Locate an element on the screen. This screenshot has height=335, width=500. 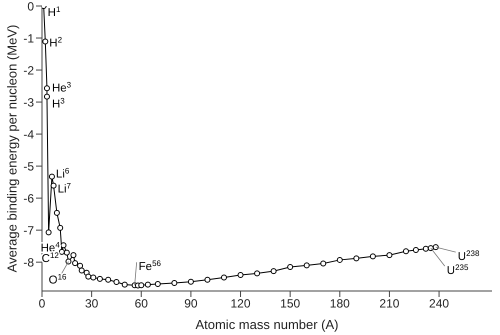
x-tick-label: 180 is located at coordinates (340, 303).